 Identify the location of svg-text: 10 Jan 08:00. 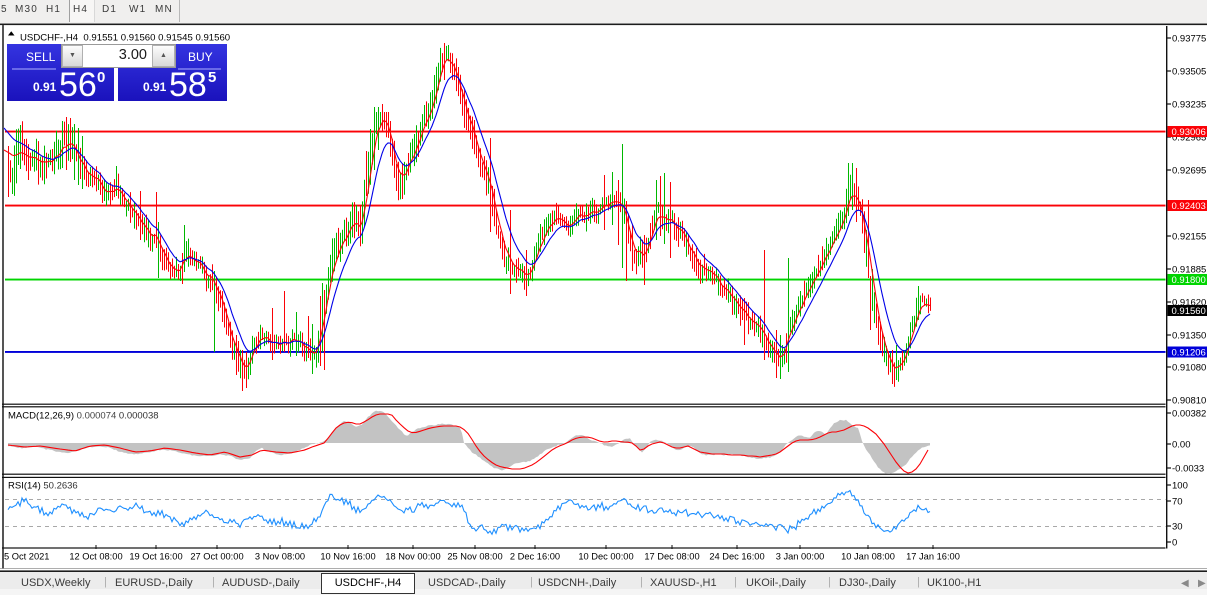
(868, 557).